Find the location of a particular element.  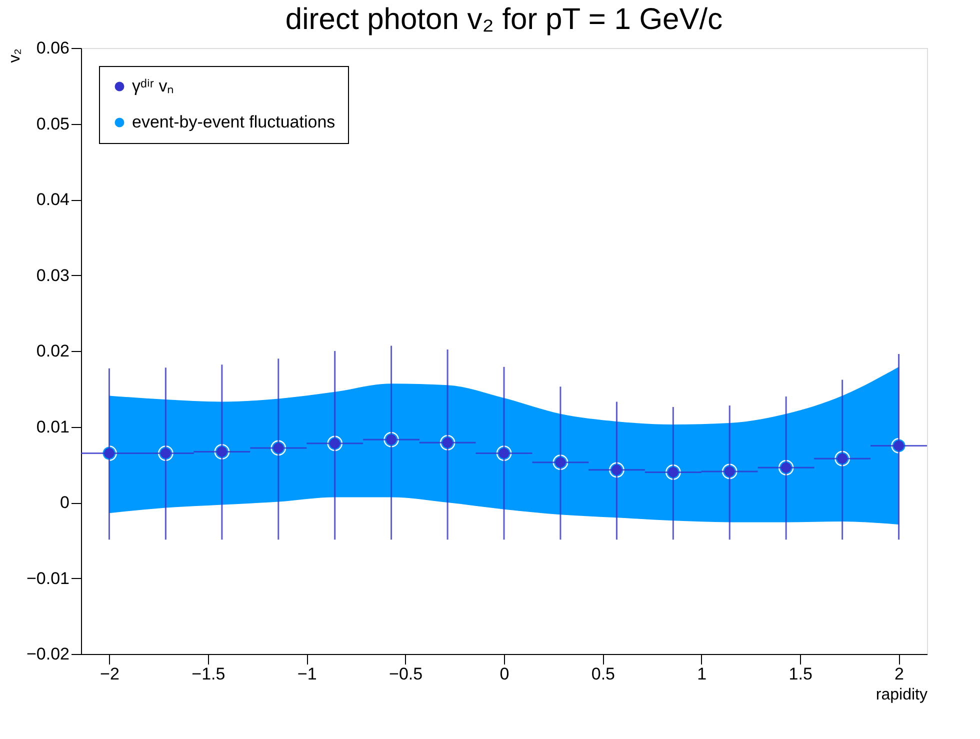

x-axis-title: rapidity is located at coordinates (902, 695).